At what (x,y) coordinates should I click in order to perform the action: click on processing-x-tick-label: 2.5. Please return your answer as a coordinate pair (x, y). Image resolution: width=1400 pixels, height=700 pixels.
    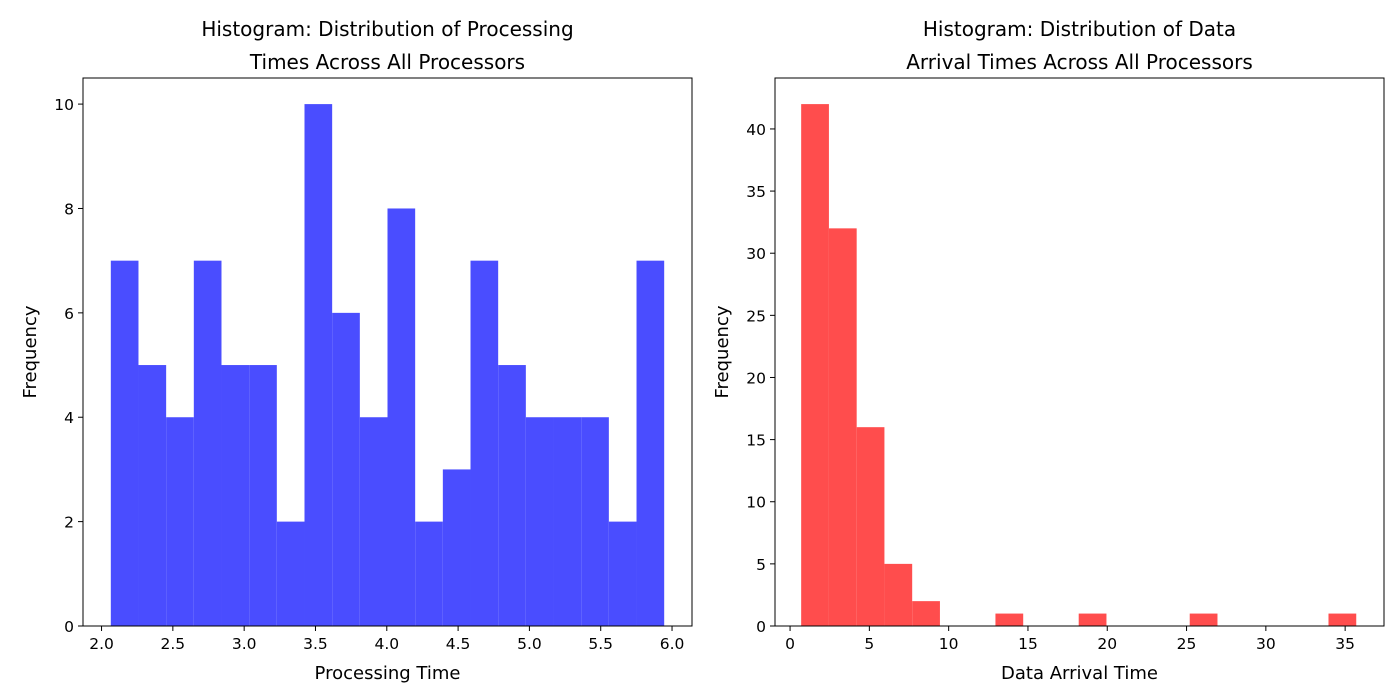
    Looking at the image, I should click on (173, 644).